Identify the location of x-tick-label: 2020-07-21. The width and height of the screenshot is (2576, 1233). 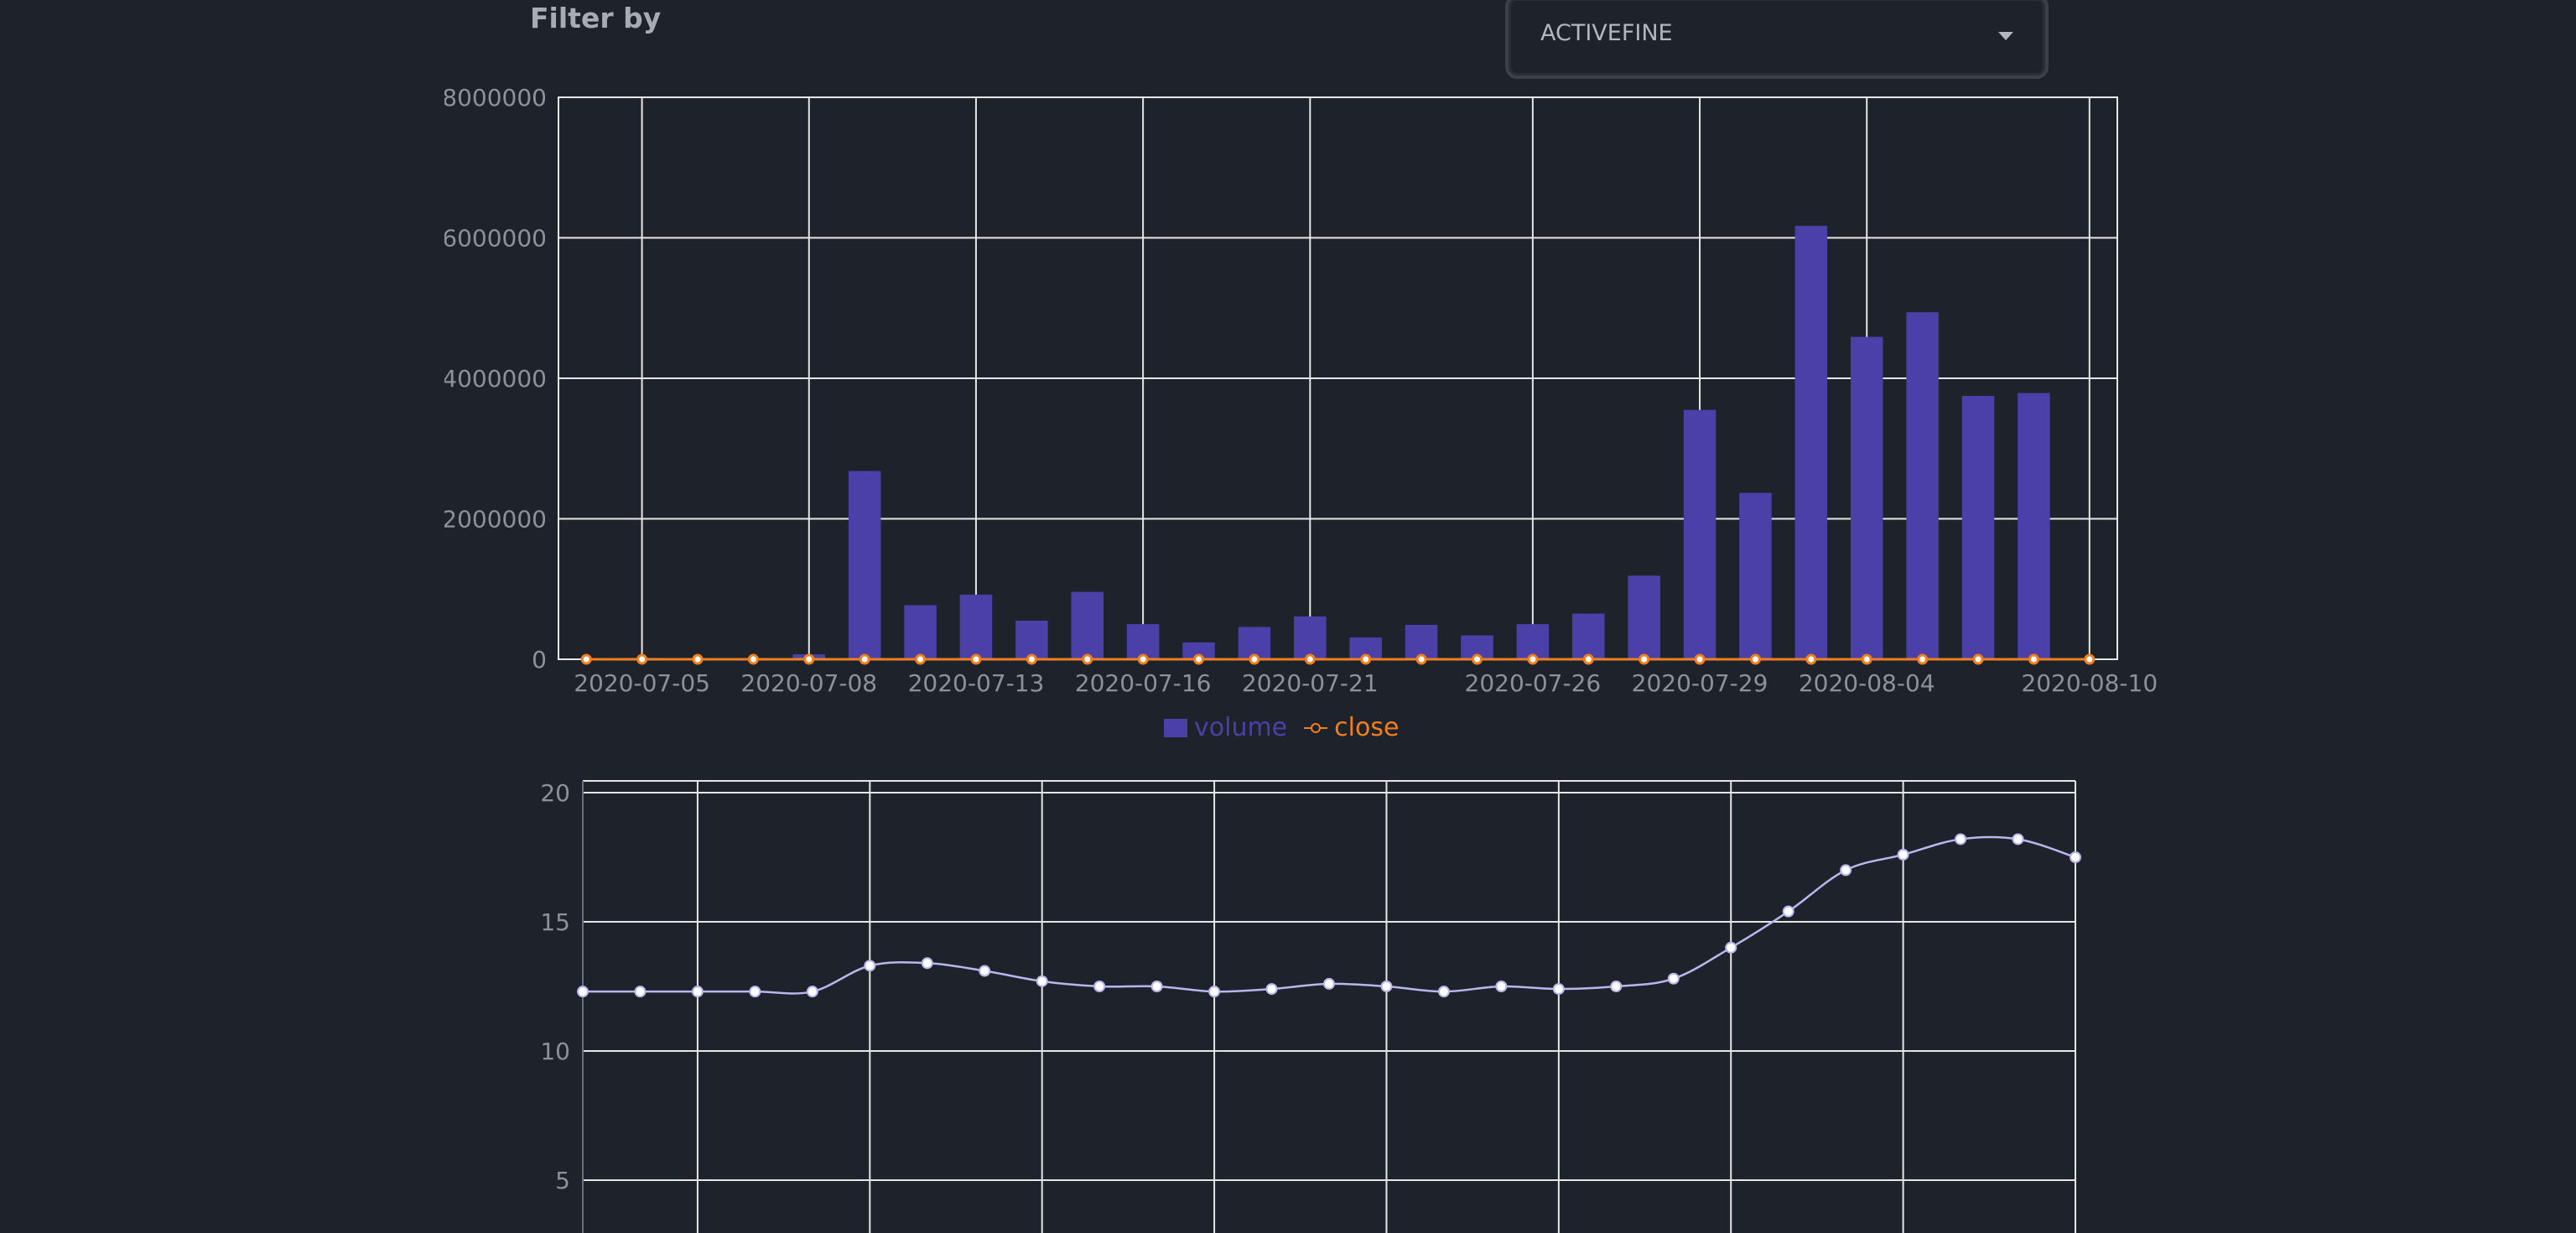
(1310, 683).